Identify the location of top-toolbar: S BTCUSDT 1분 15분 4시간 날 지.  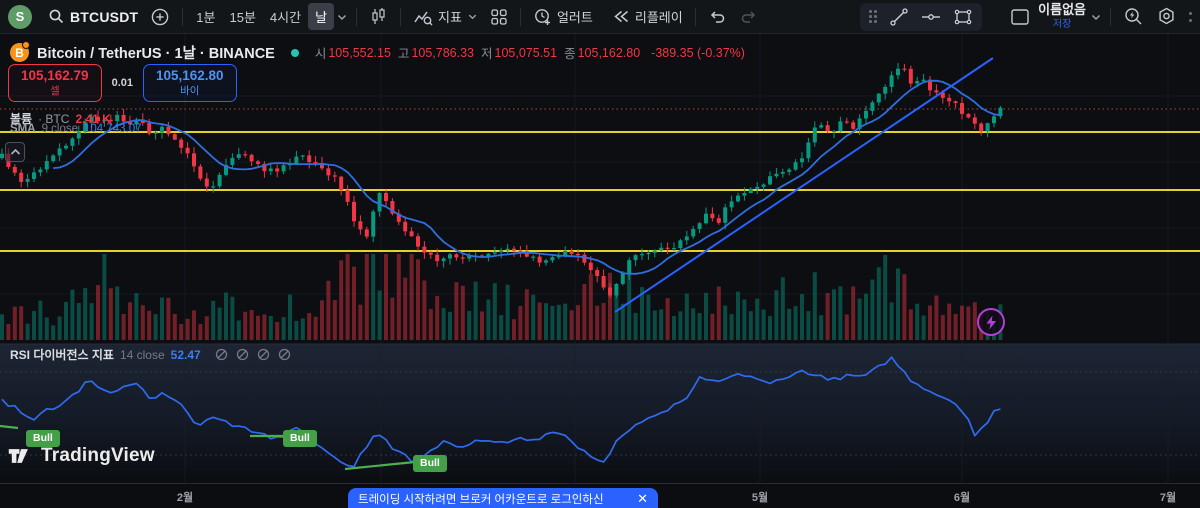
(600, 17).